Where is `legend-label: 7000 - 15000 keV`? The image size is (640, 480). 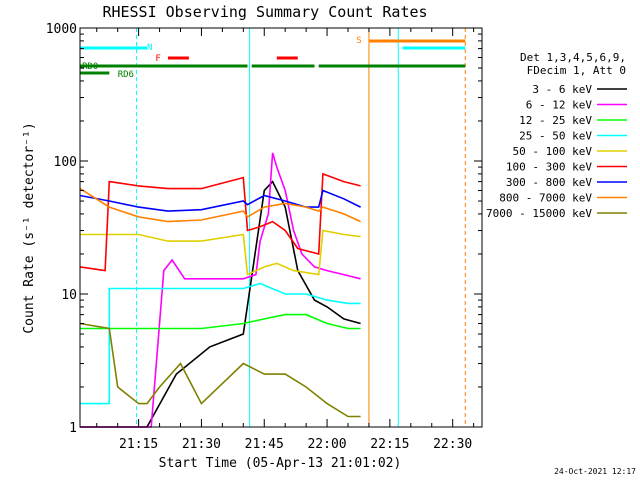
legend-label: 7000 - 15000 keV is located at coordinates (539, 213).